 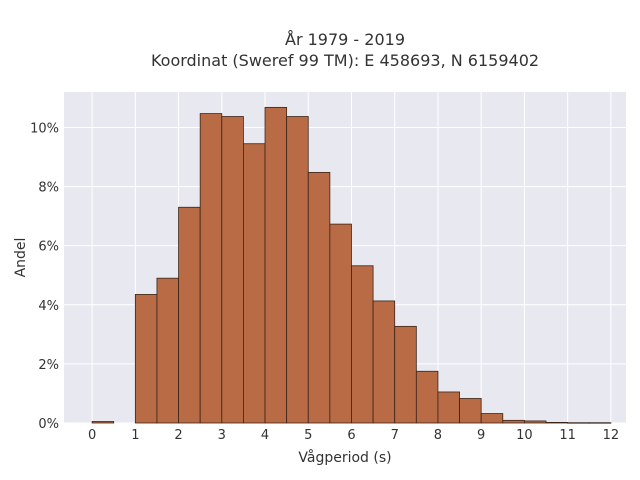 I want to click on x-tick-label: 7, so click(x=395, y=435).